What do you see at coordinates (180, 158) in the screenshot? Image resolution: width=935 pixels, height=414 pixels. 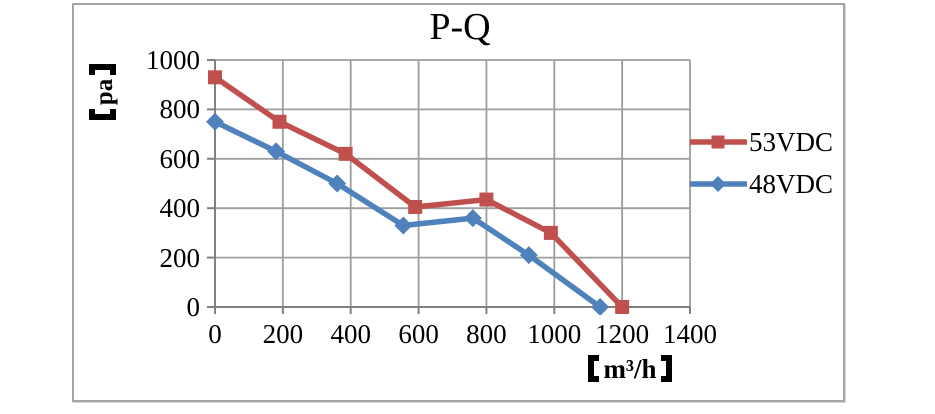 I see `y-tick-label: 600` at bounding box center [180, 158].